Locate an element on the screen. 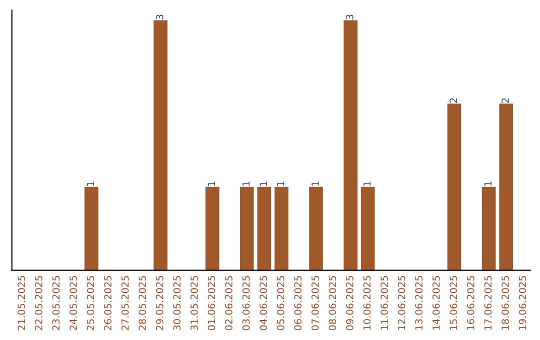  x-tick-label: 07.06.2025 is located at coordinates (315, 303).